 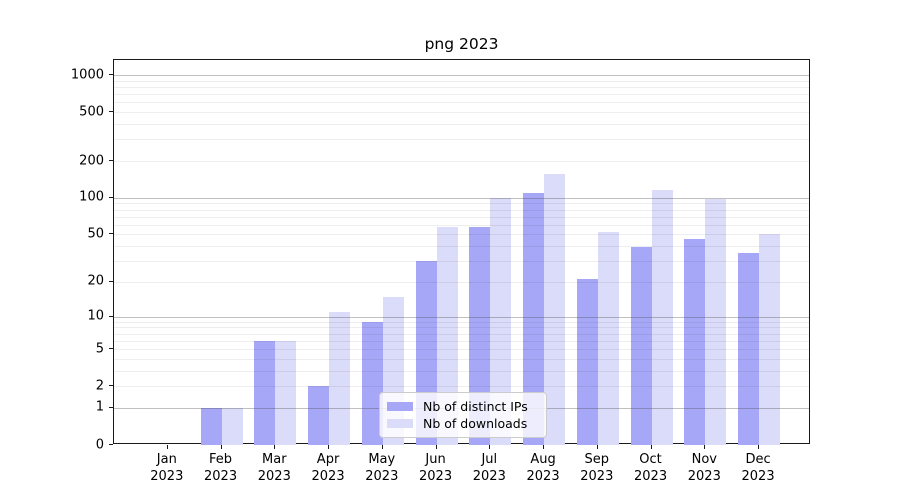 What do you see at coordinates (211, 426) in the screenshot?
I see `bar-distinct-ips-feb` at bounding box center [211, 426].